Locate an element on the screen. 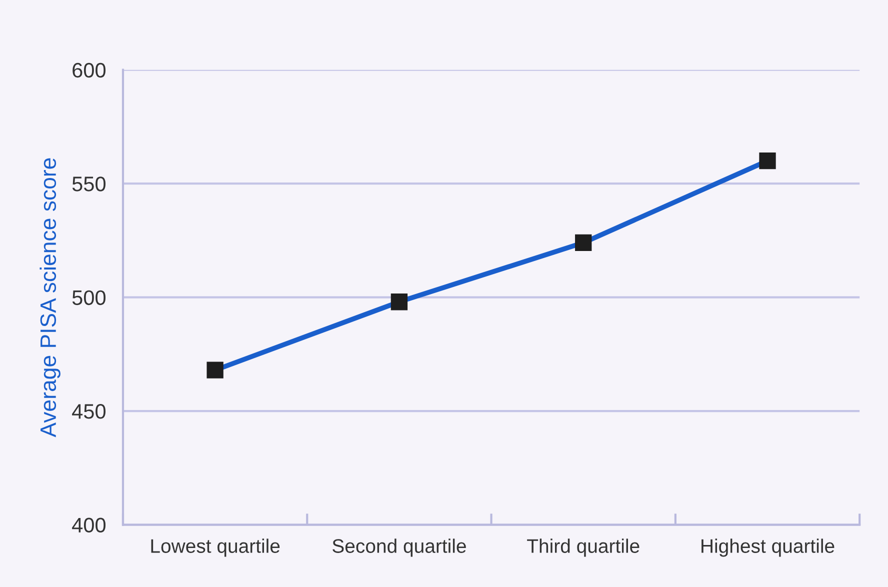  x-tick-label: Lowest quartile is located at coordinates (215, 547).